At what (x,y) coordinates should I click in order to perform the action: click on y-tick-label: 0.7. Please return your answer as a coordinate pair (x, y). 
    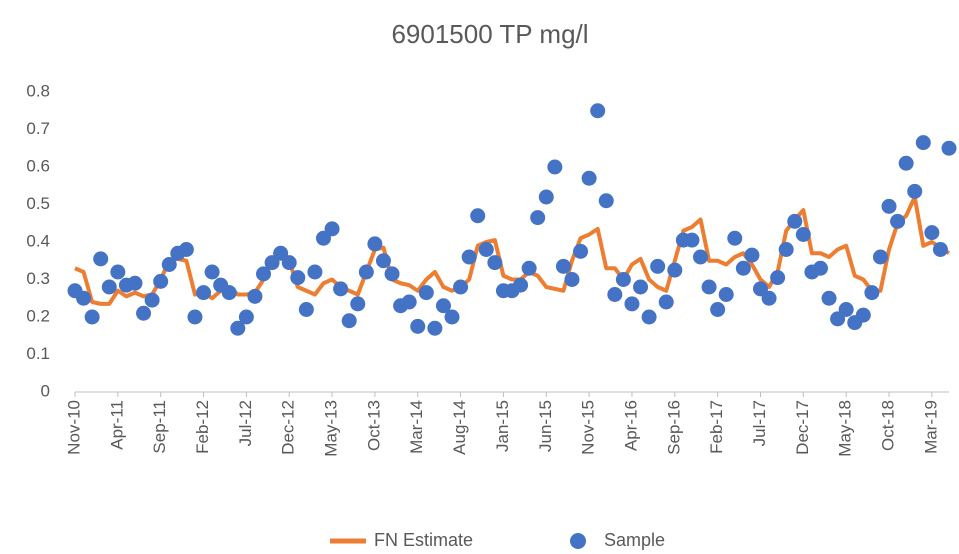
    Looking at the image, I should click on (38, 128).